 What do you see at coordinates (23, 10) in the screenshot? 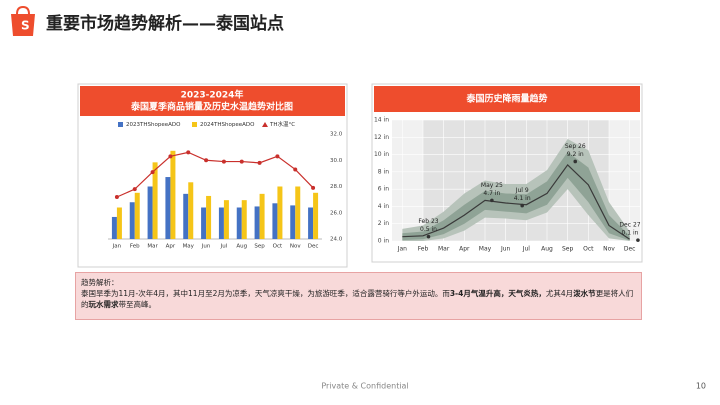
I see `logo-handle` at bounding box center [23, 10].